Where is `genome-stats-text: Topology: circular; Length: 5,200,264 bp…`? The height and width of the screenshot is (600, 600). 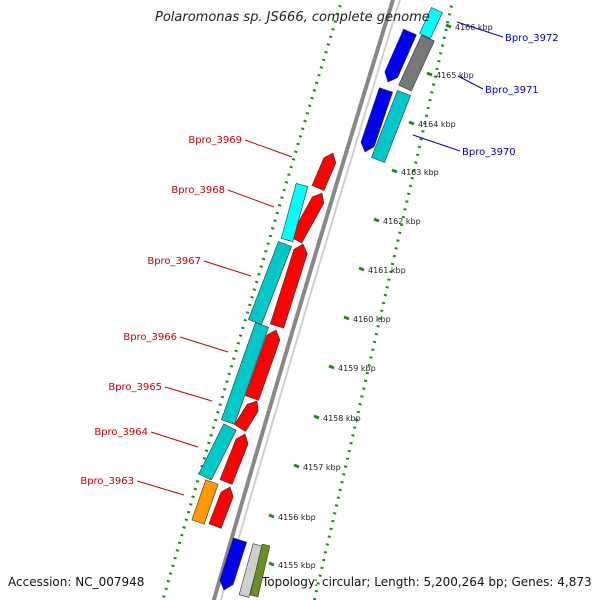 genome-stats-text: Topology: circular; Length: 5,200,264 bp… is located at coordinates (427, 582).